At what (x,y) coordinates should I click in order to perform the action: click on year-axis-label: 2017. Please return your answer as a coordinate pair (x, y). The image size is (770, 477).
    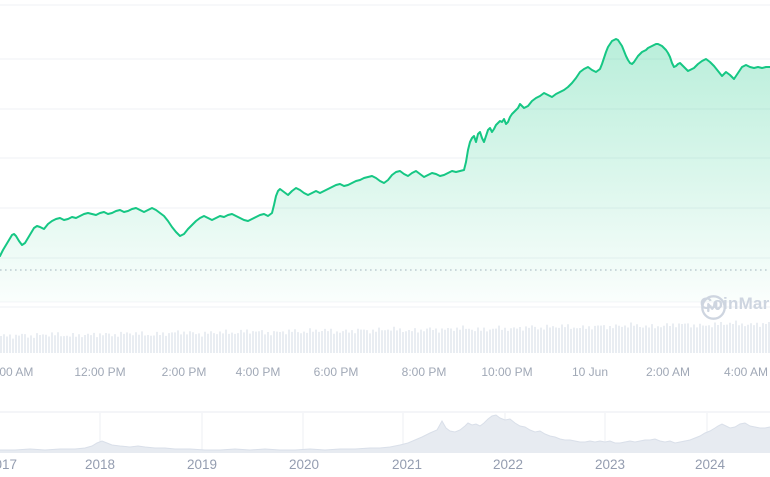
    Looking at the image, I should click on (9, 464).